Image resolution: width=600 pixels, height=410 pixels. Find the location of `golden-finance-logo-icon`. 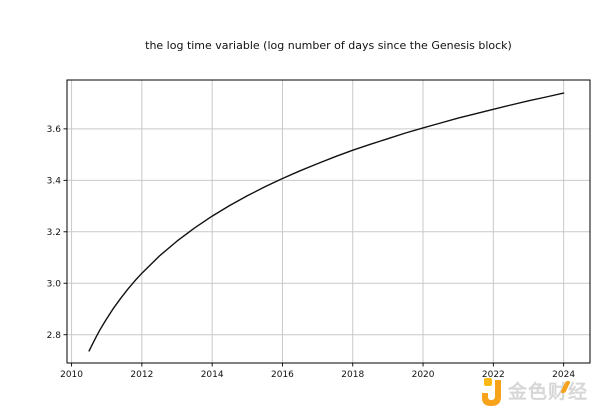

golden-finance-logo-icon is located at coordinates (491, 392).